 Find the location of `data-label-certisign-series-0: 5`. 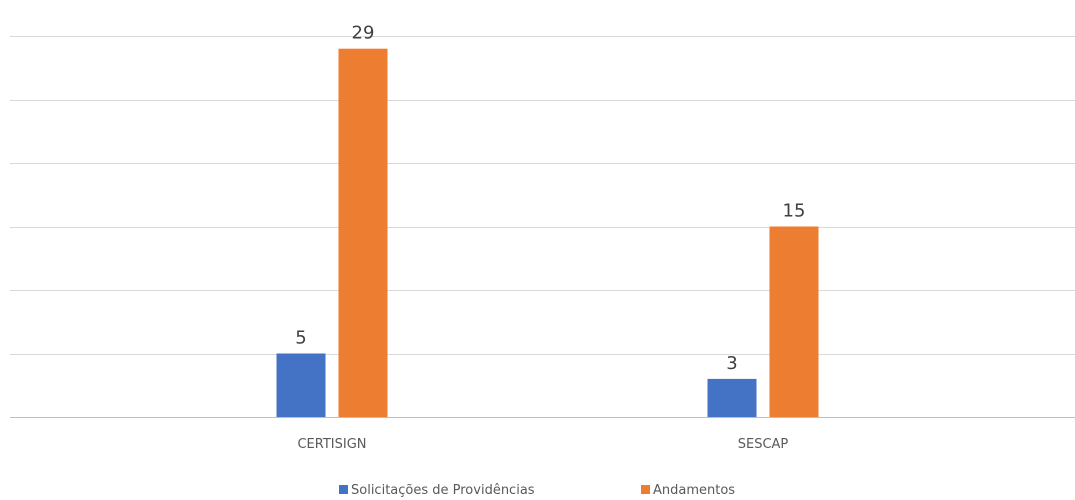

data-label-certisign-series-0: 5 is located at coordinates (300, 338).